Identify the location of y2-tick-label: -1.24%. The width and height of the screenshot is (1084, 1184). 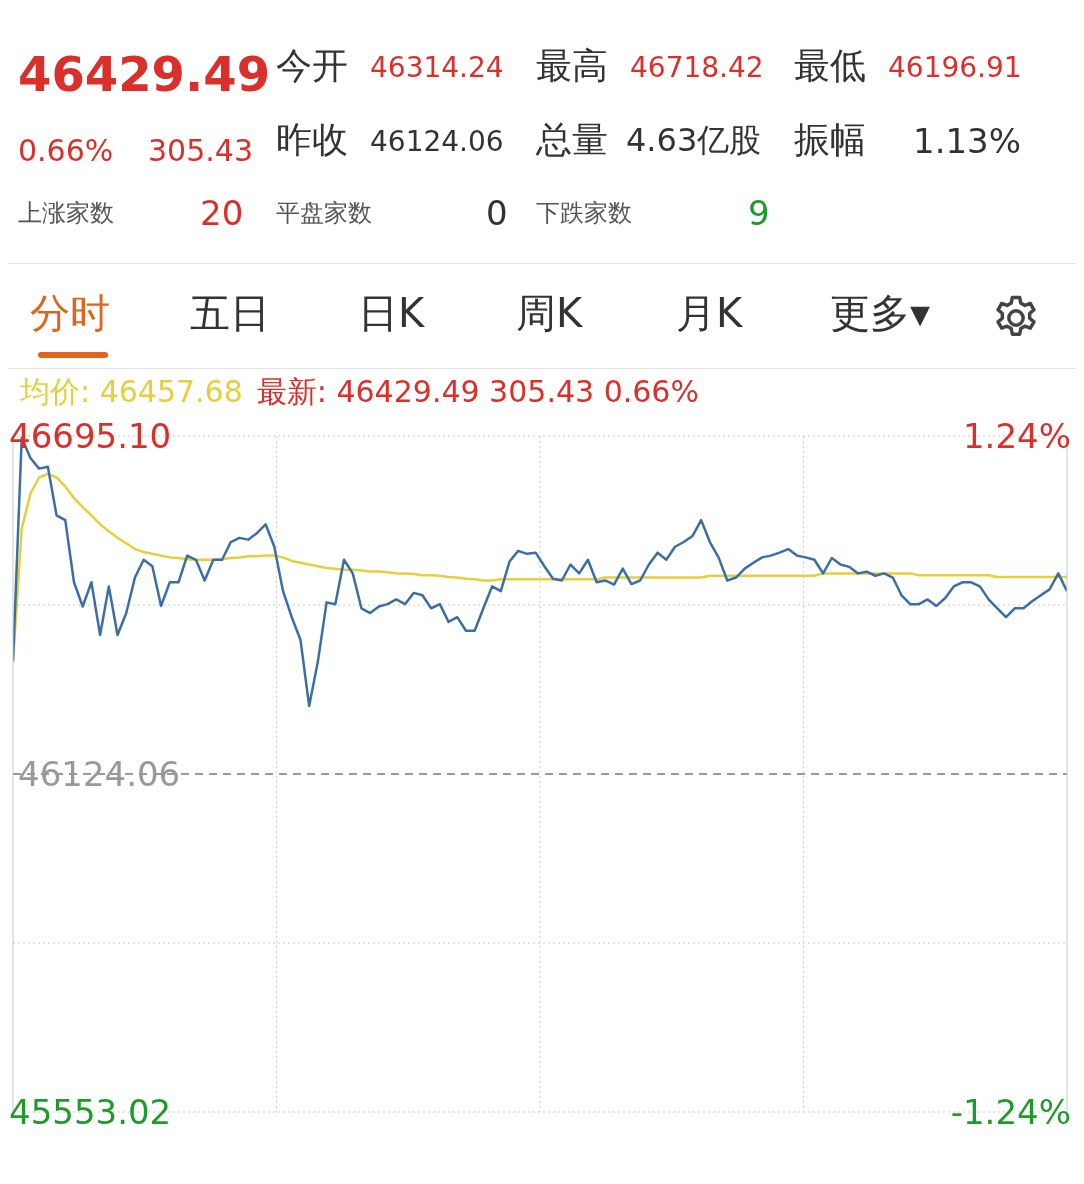
(1010, 1111).